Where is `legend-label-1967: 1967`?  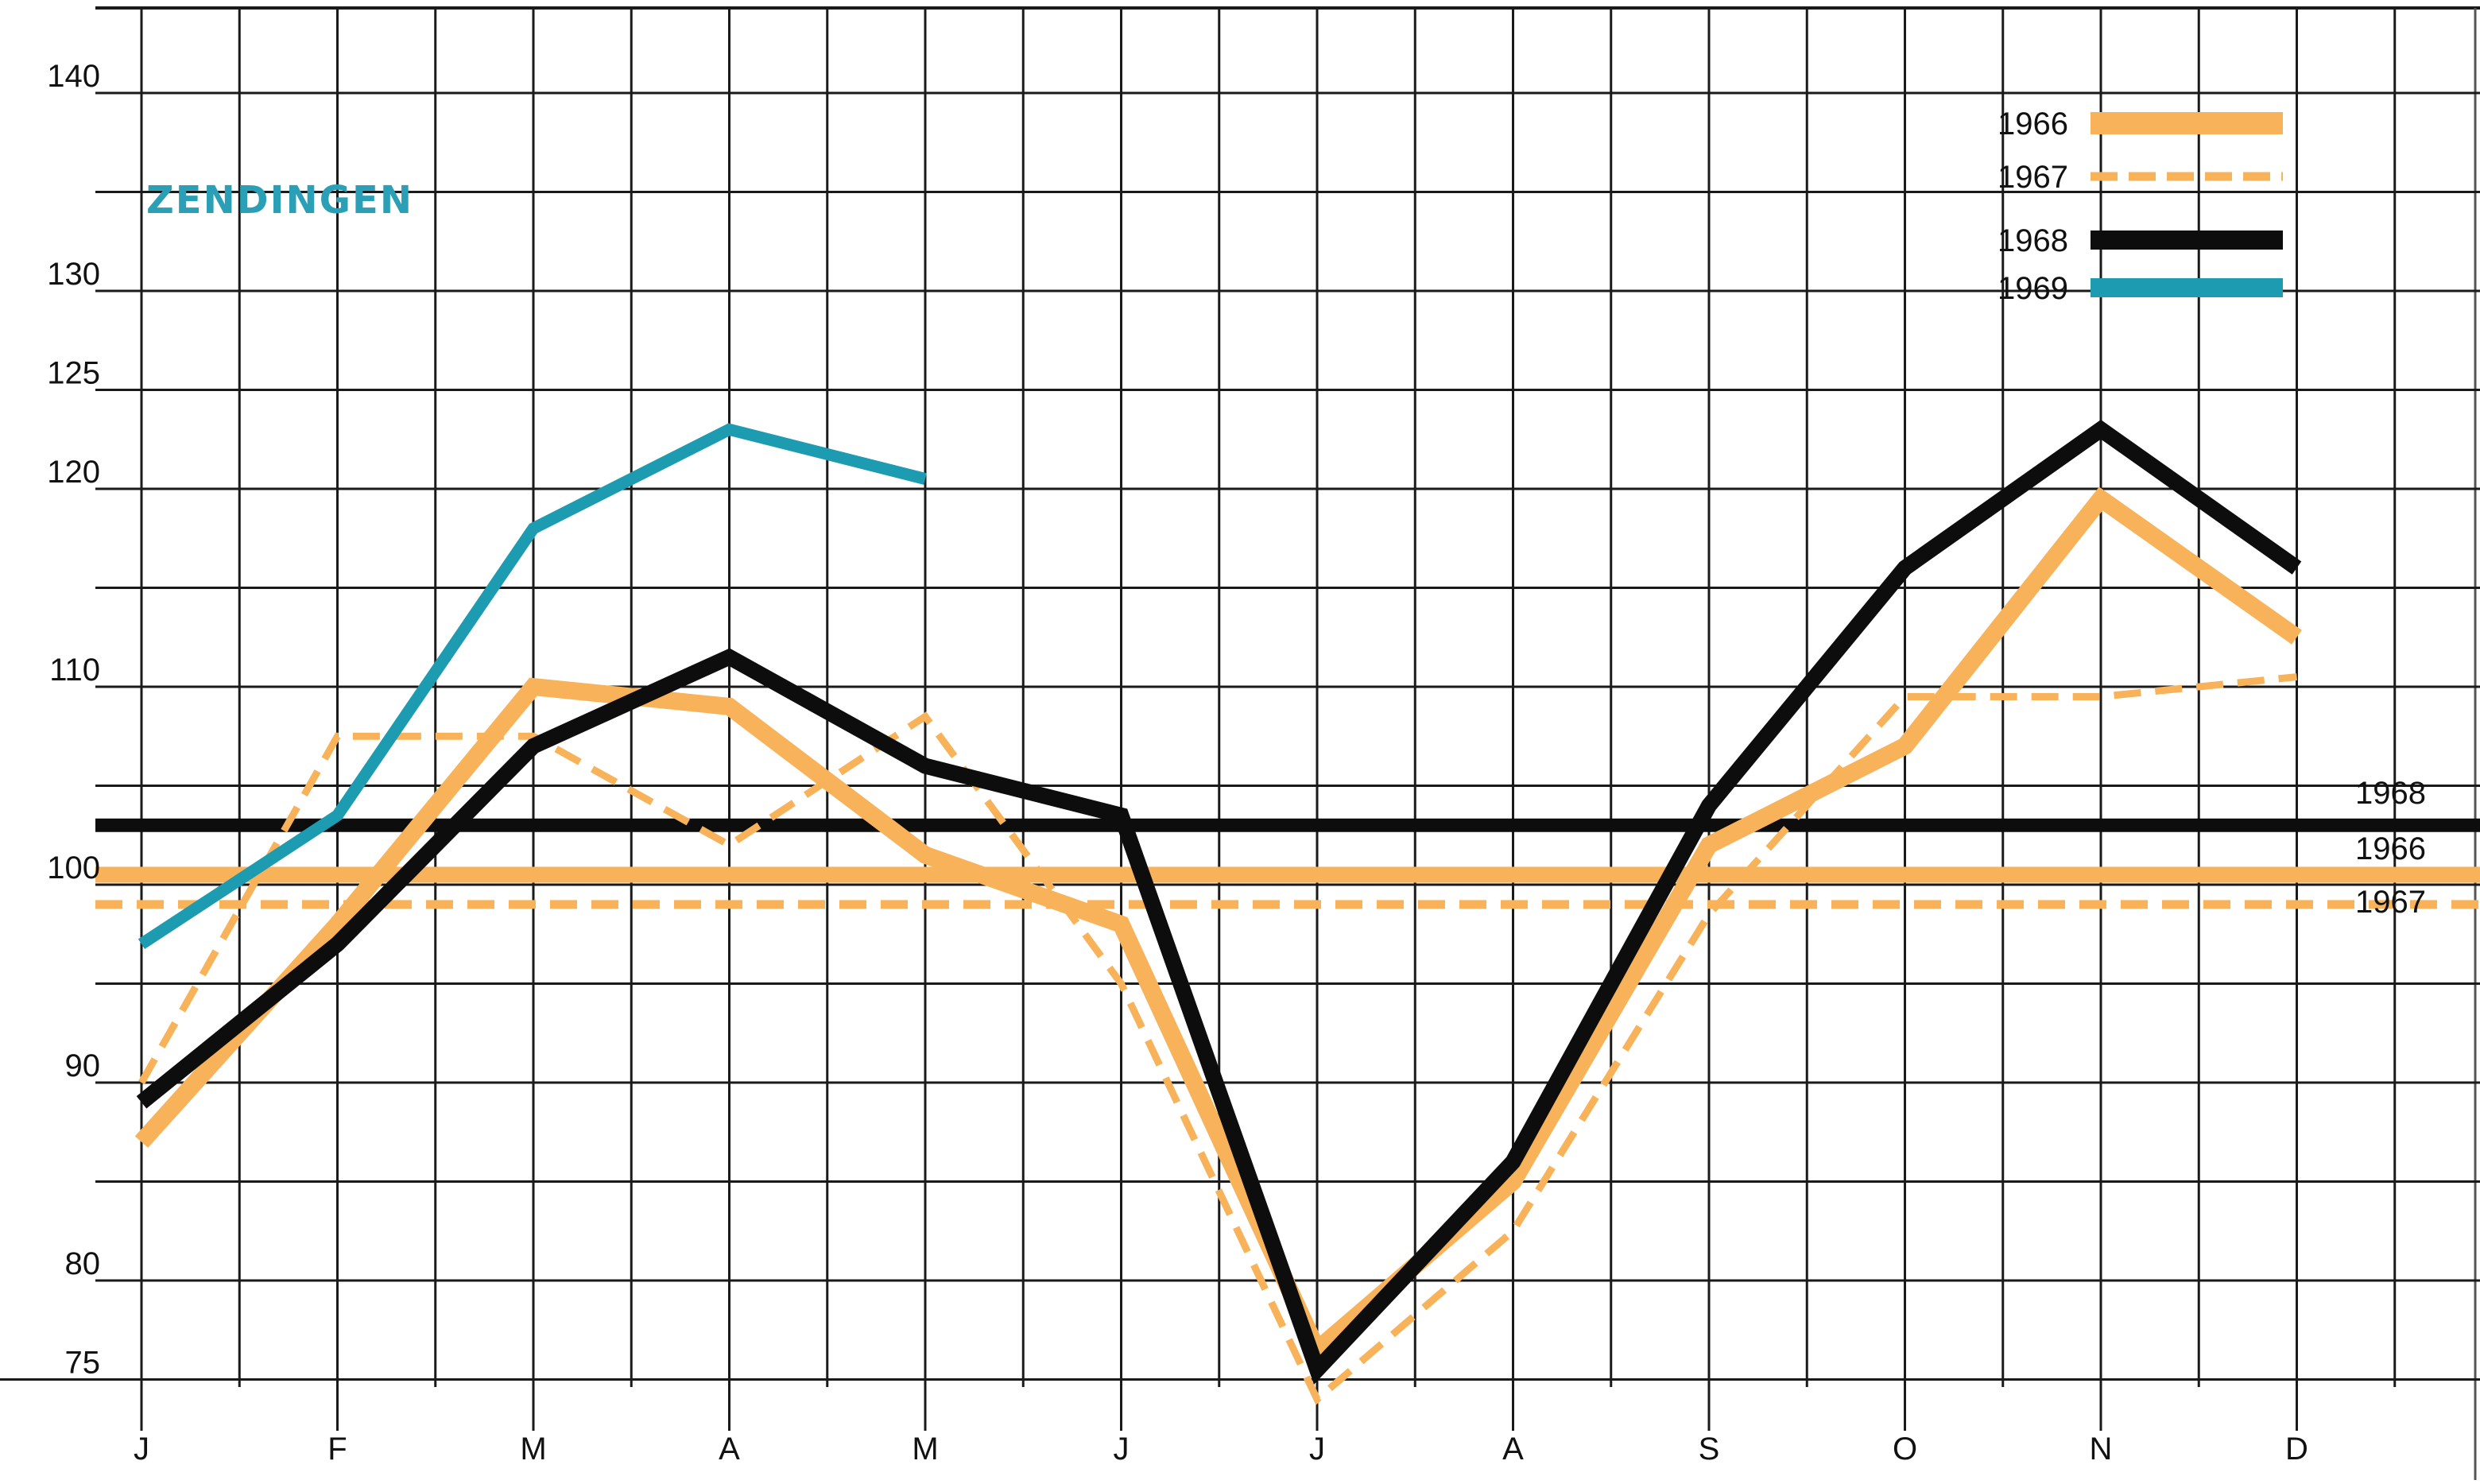
legend-label-1967: 1967 is located at coordinates (2033, 177).